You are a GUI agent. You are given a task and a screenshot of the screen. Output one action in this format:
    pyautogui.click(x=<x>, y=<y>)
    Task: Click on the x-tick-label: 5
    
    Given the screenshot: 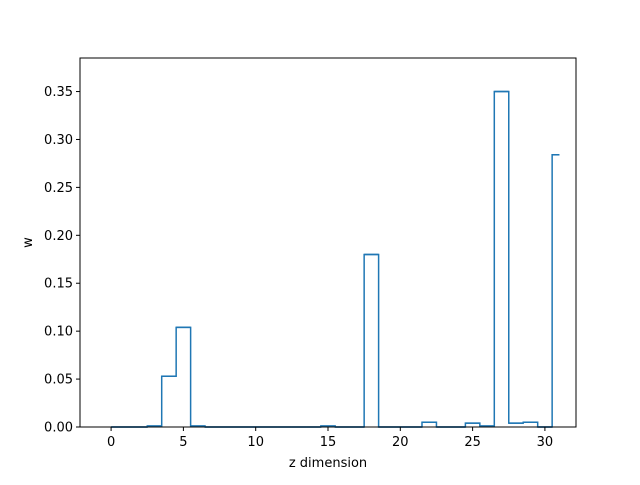 What is the action you would take?
    pyautogui.click(x=183, y=442)
    